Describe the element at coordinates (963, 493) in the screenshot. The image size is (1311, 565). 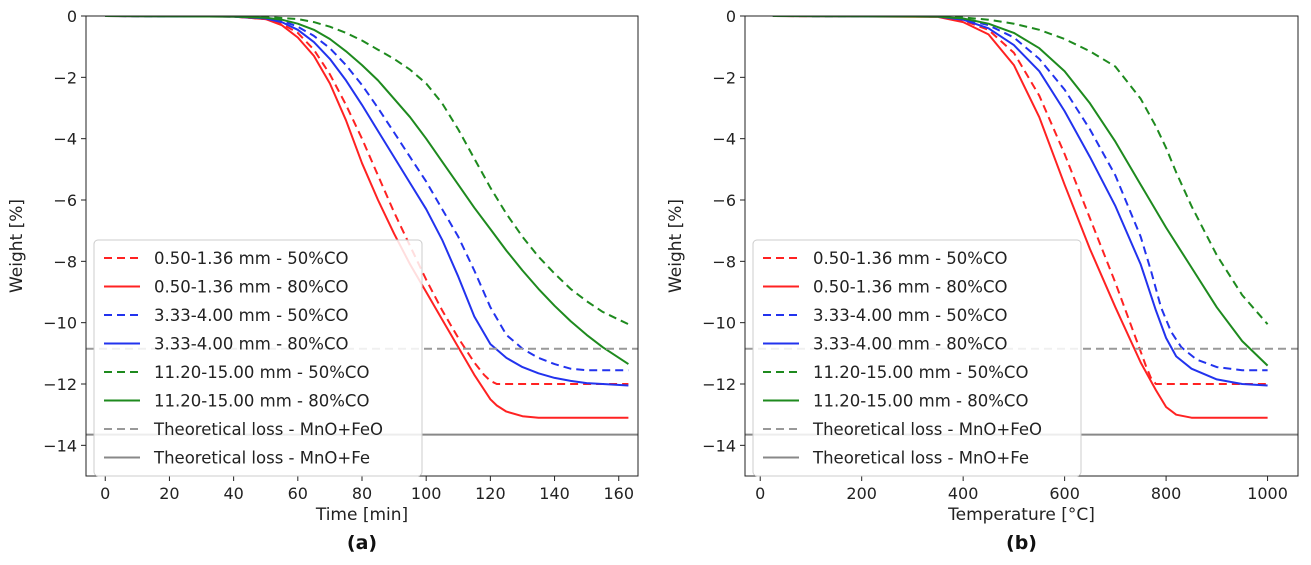
I see `x-tick-label: 400` at that location.